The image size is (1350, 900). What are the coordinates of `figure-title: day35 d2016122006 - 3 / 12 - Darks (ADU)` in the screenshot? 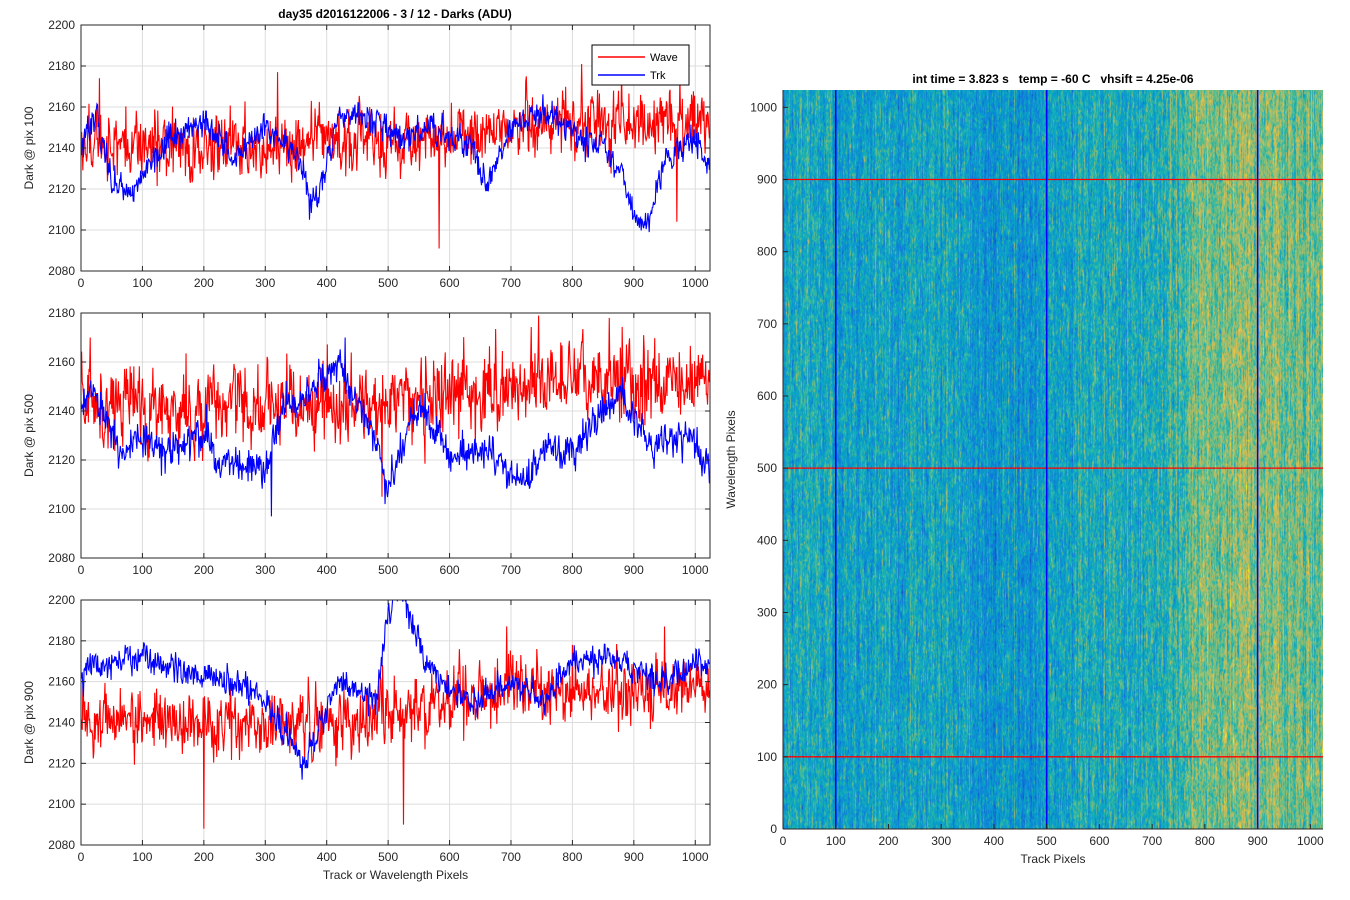 It's located at (394, 14).